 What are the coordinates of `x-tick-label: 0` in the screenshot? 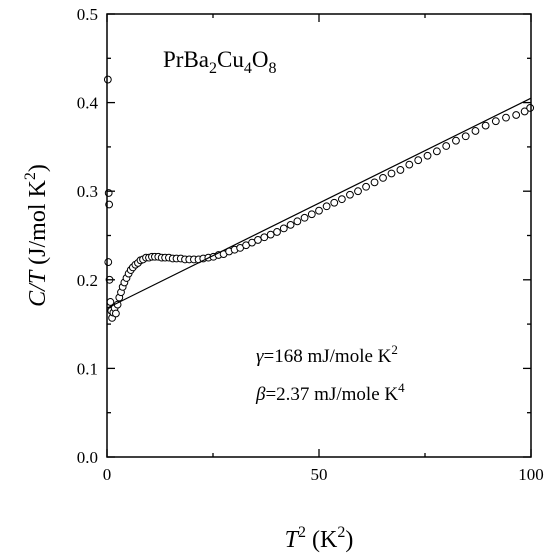 It's located at (107, 474).